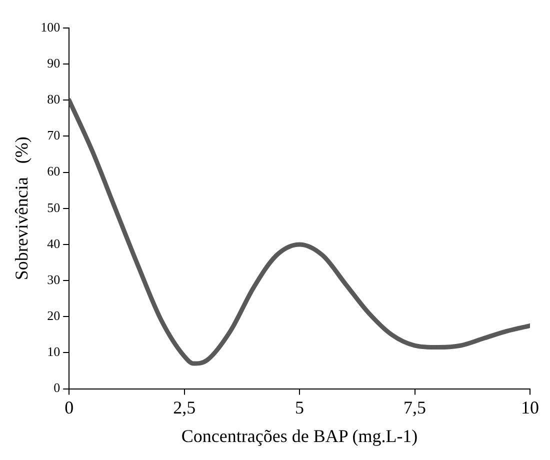  Describe the element at coordinates (53, 243) in the screenshot. I see `y-tick-label: 40` at that location.